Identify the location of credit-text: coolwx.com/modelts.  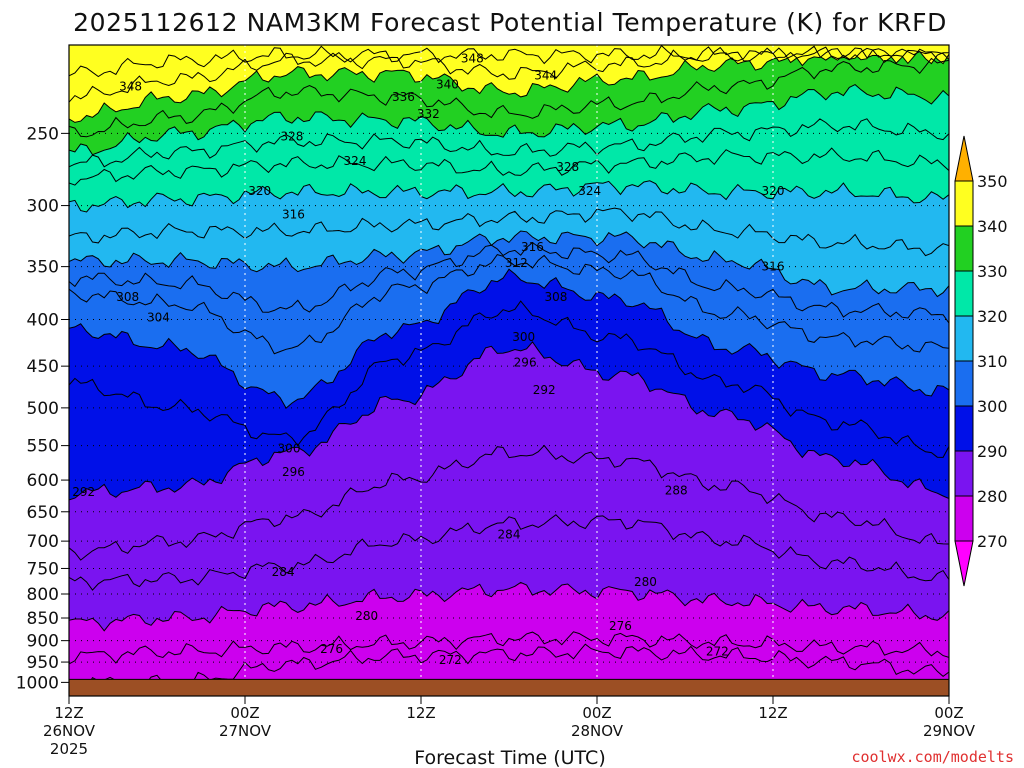
(932, 757).